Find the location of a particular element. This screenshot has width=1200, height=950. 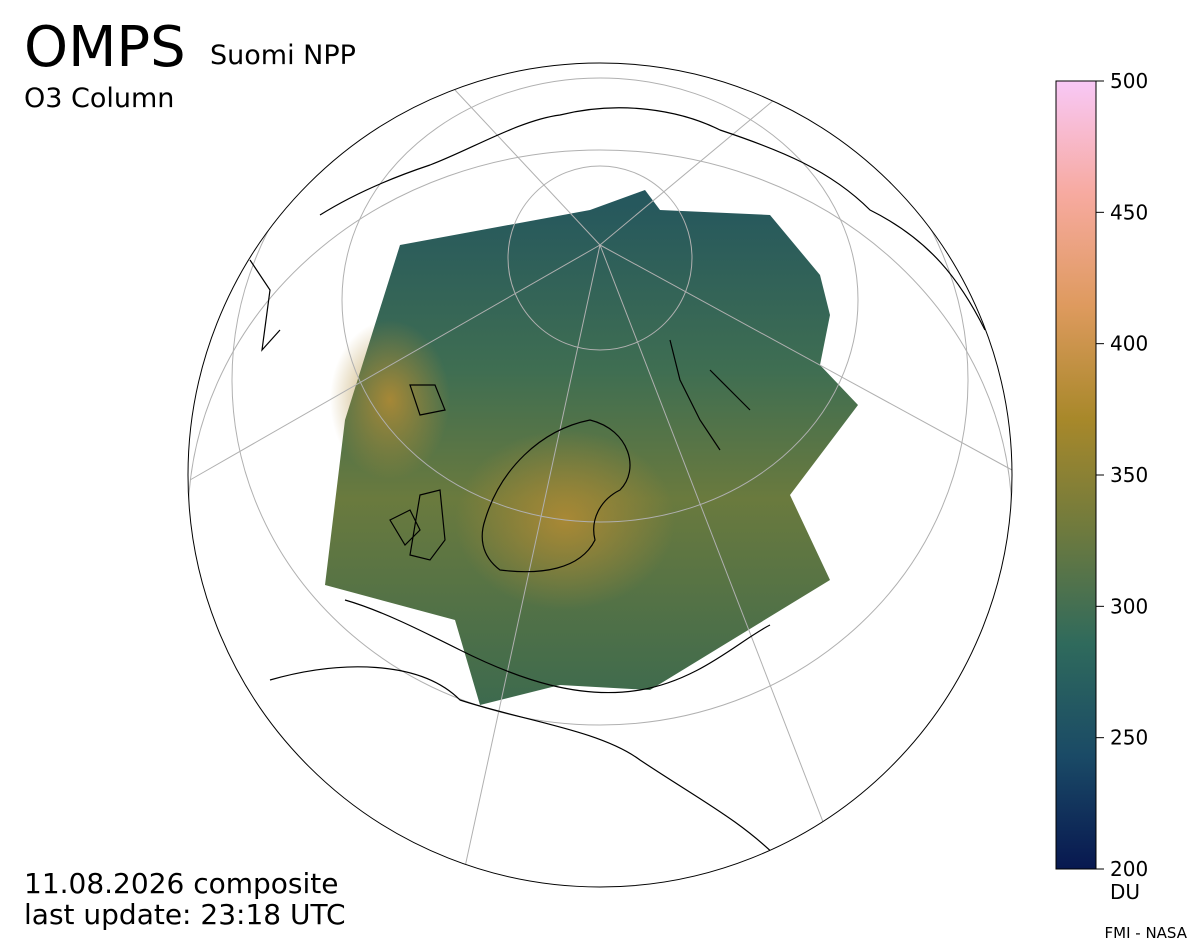

colorbar-tick-label: 500 is located at coordinates (1129, 81).